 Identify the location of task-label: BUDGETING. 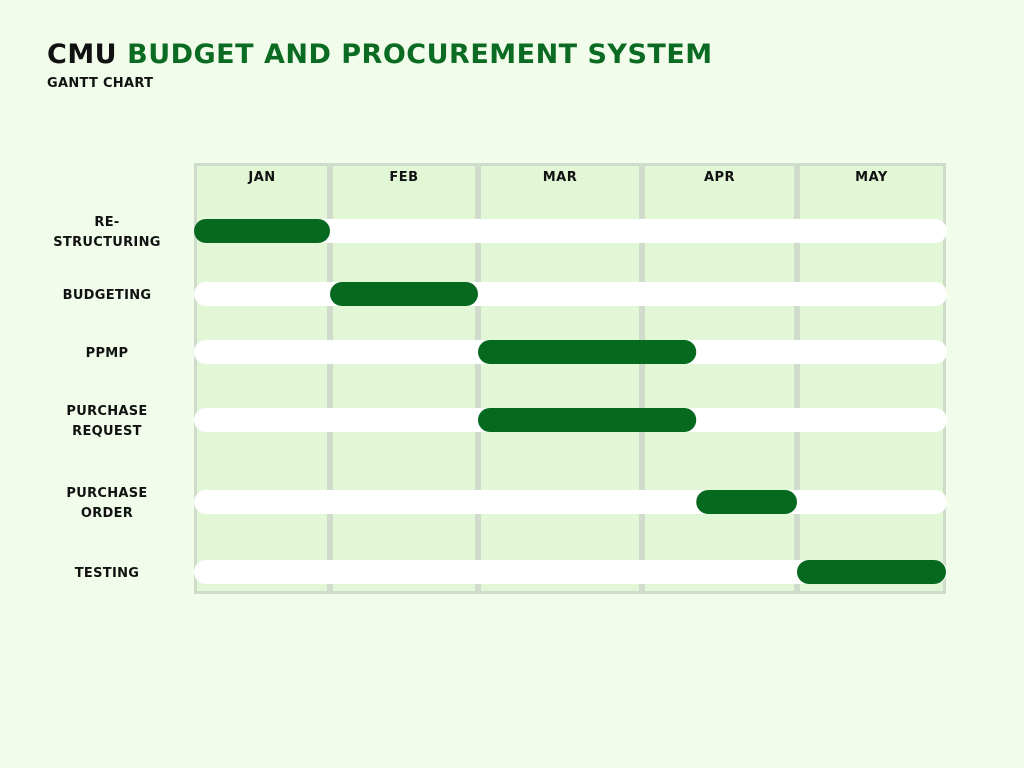
(107, 295).